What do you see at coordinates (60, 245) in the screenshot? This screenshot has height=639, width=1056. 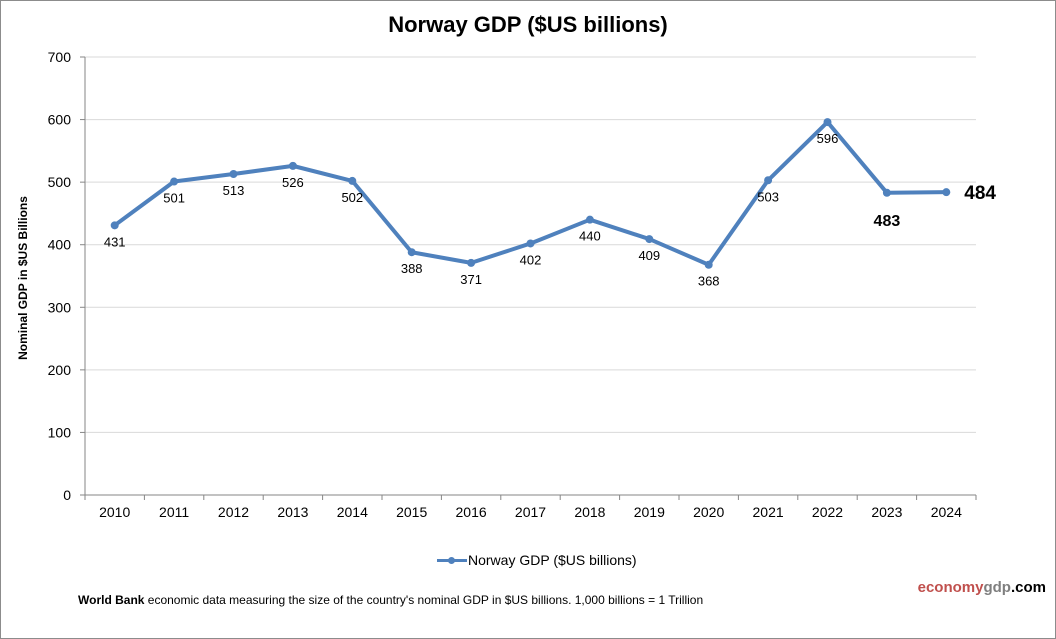 I see `y-tick-label: 400` at bounding box center [60, 245].